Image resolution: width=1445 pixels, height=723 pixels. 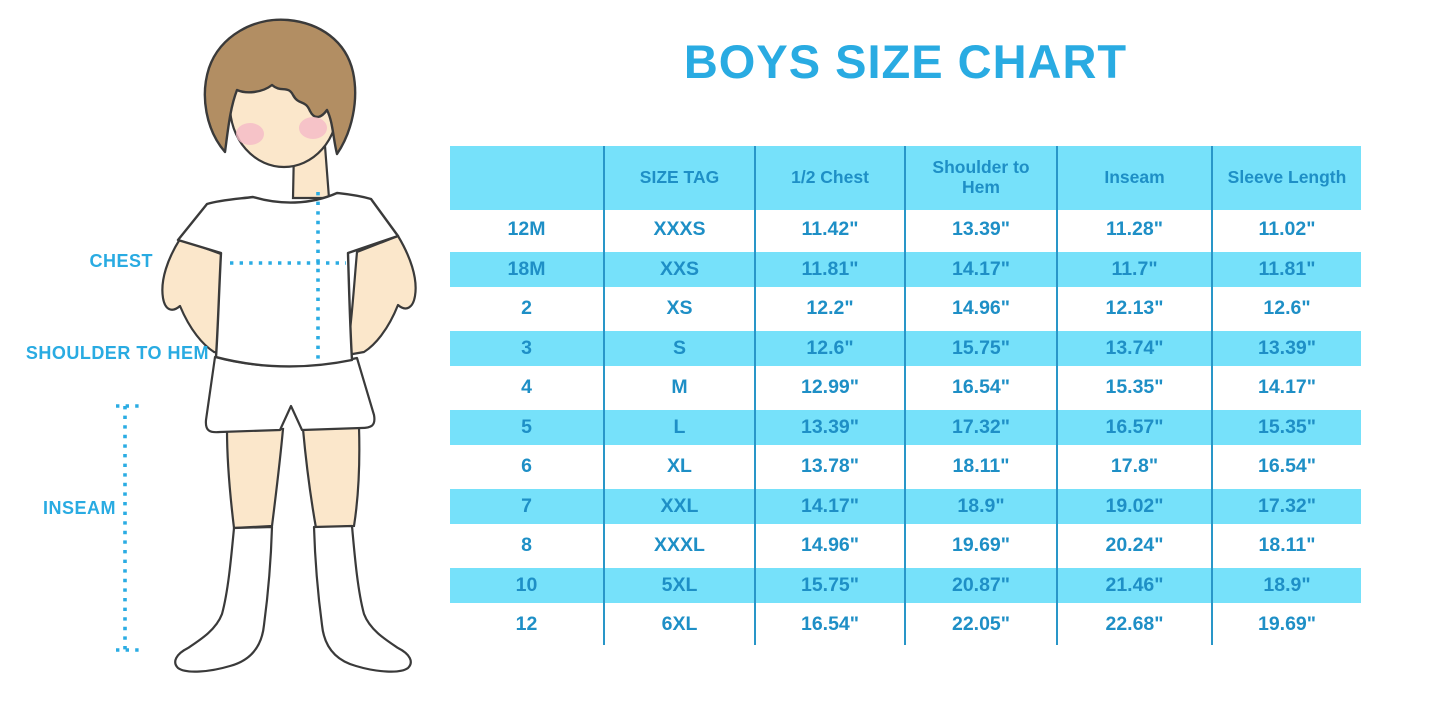 I want to click on table-row: 6 XL 13.78" 18.11" 17.8" 16.54", so click(x=905, y=467).